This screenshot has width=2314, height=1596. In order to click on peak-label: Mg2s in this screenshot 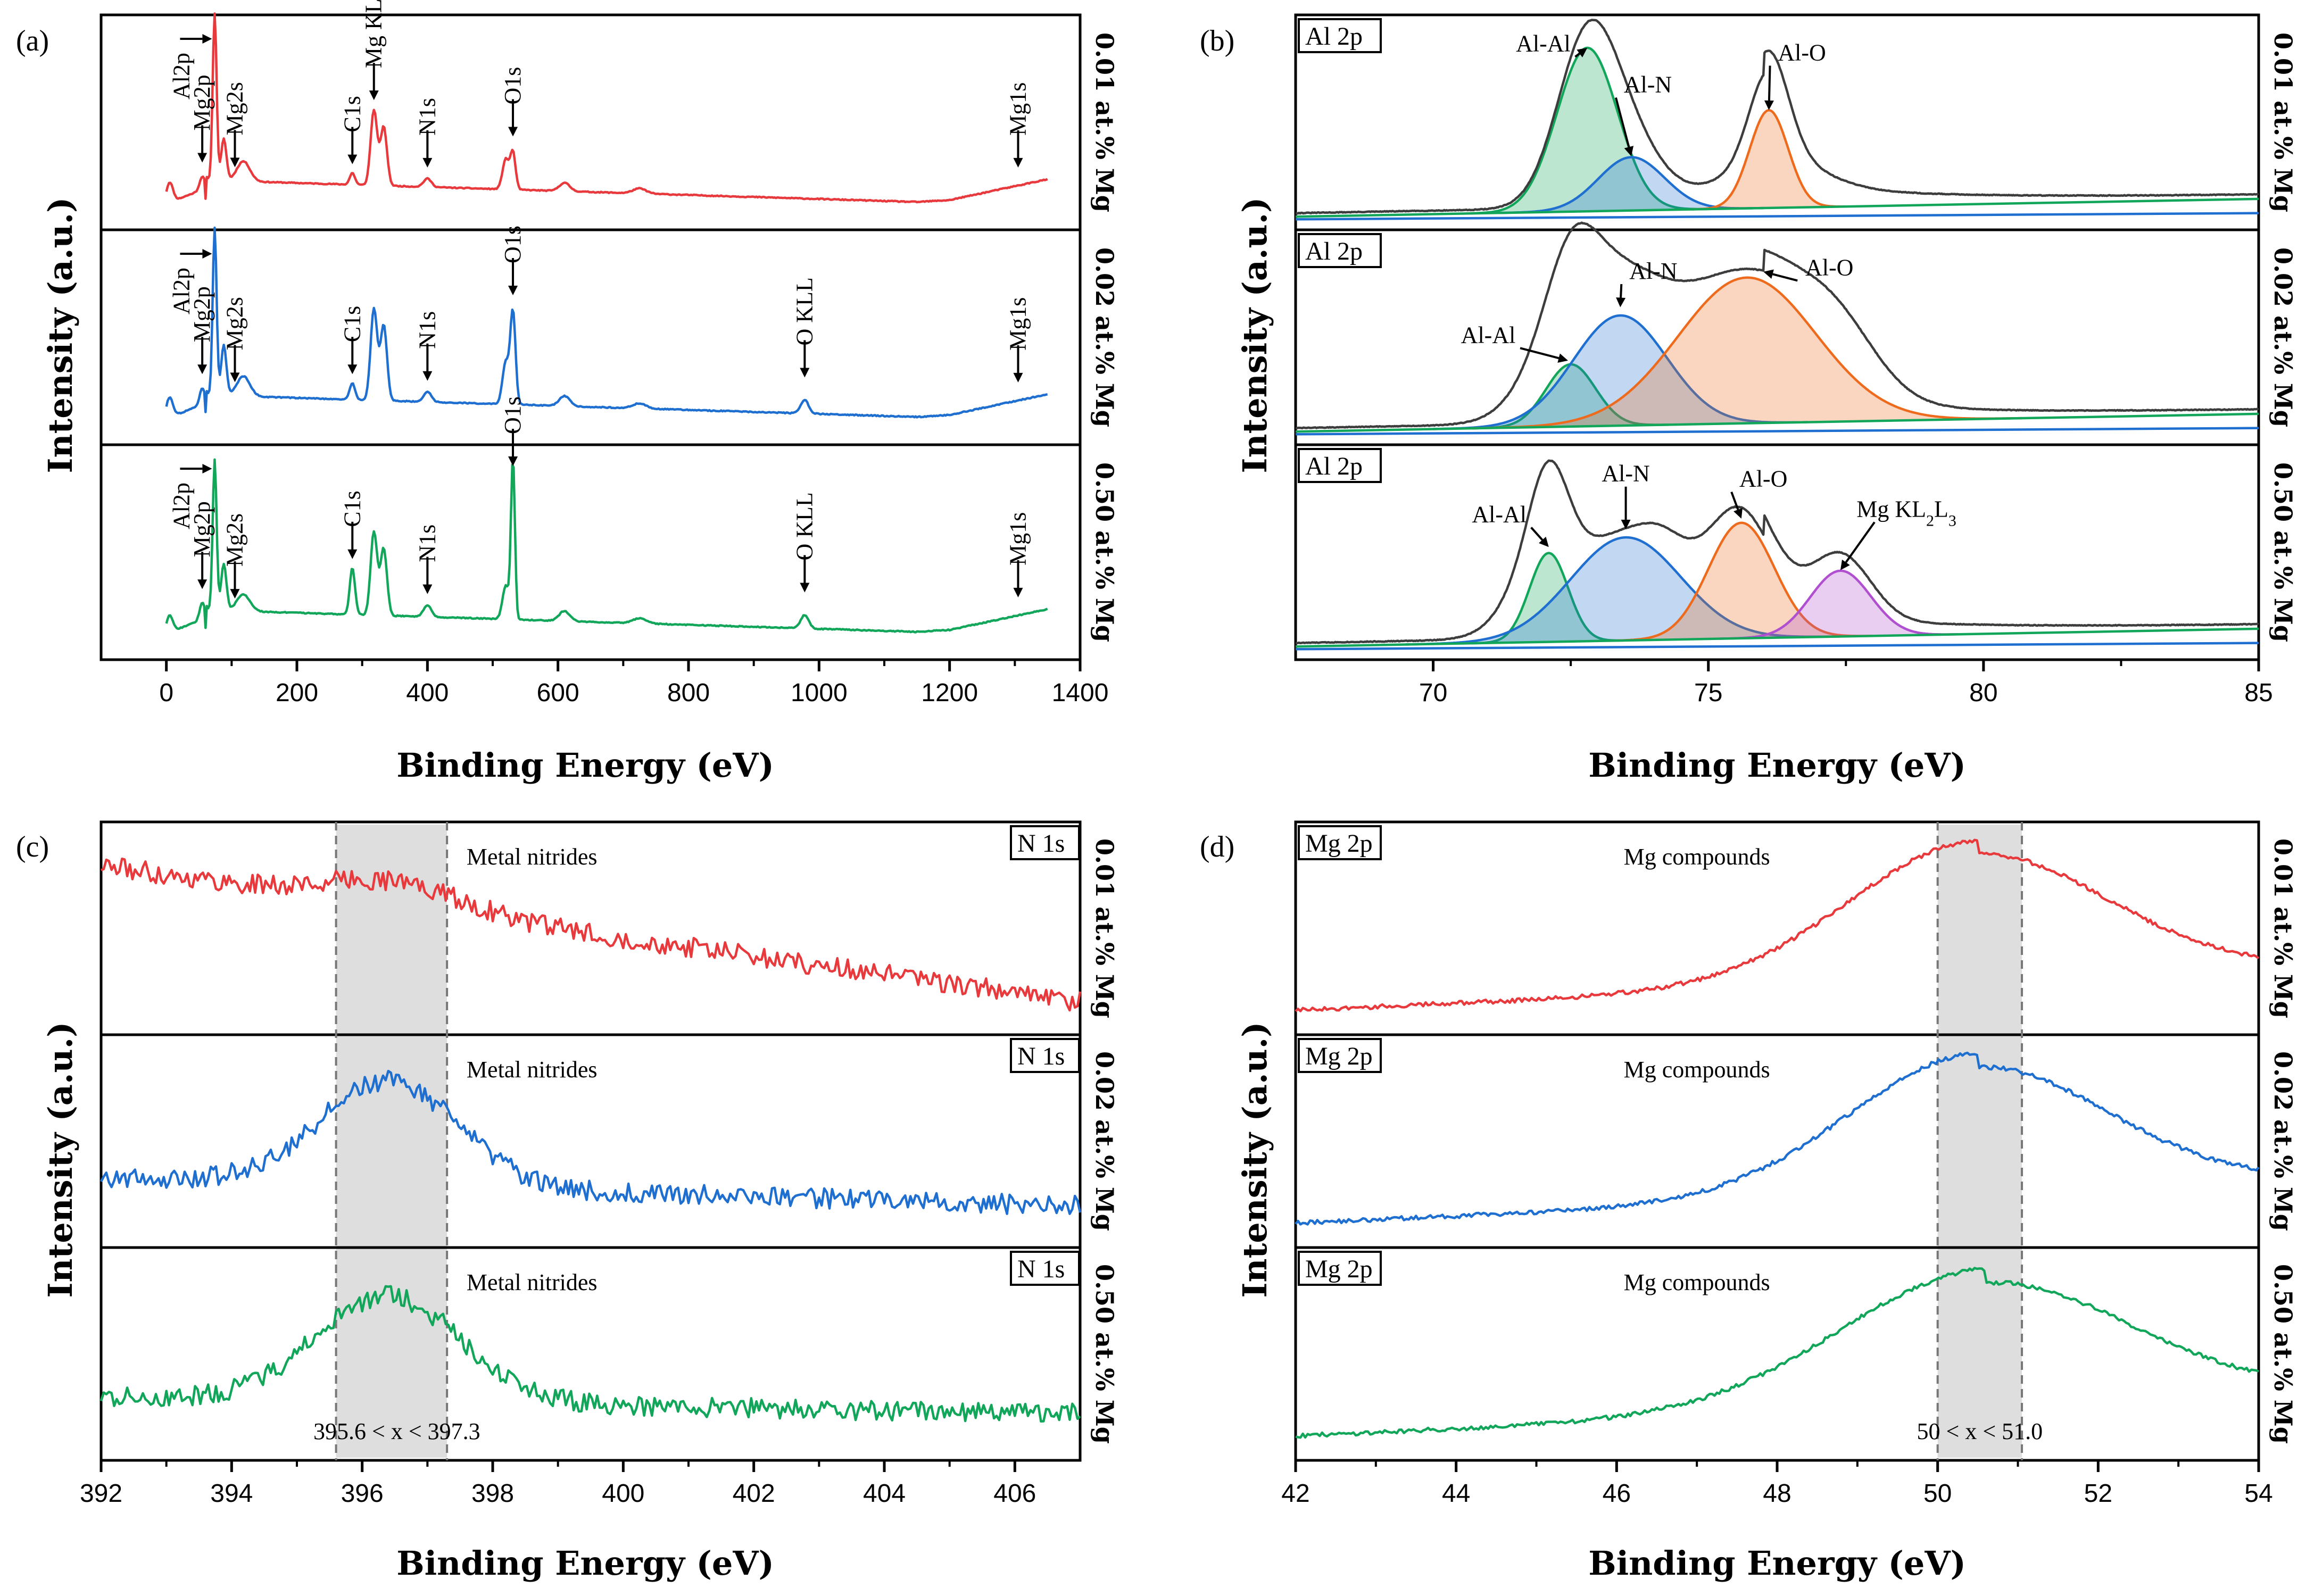, I will do `click(234, 540)`.